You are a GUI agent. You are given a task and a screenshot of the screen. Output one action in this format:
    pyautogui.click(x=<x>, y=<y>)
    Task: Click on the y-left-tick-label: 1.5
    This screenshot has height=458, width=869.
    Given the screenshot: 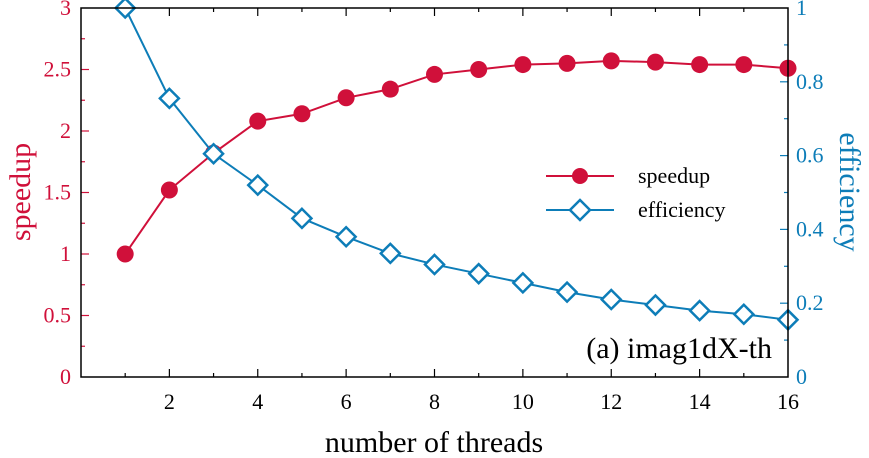 What is the action you would take?
    pyautogui.click(x=58, y=192)
    